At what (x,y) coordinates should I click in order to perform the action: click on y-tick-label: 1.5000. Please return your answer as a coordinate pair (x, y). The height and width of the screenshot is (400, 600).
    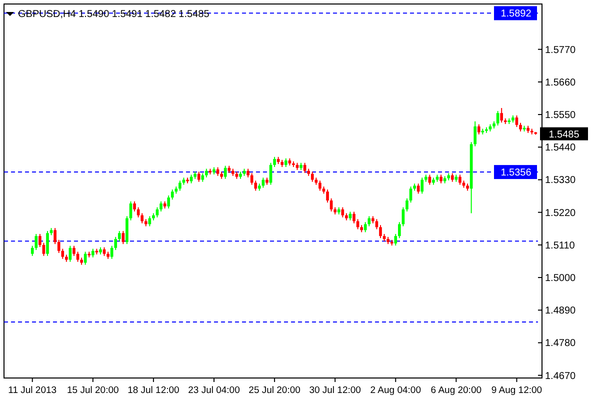
    Looking at the image, I should click on (560, 278).